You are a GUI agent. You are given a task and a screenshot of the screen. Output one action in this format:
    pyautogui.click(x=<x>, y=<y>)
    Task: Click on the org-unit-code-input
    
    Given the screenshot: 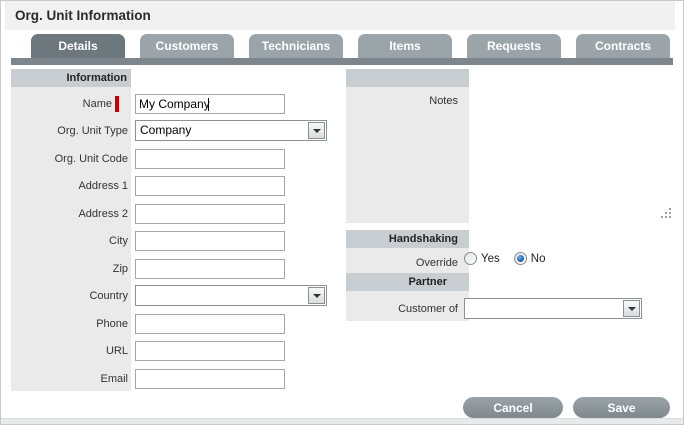 What is the action you would take?
    pyautogui.click(x=210, y=159)
    